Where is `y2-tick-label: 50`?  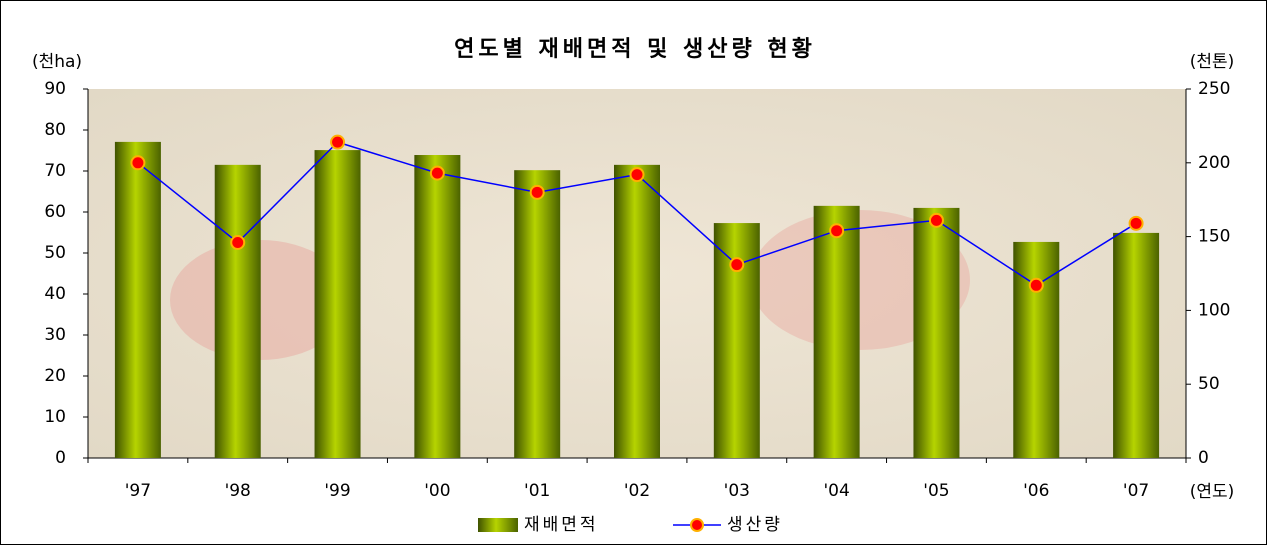
y2-tick-label: 50 is located at coordinates (1209, 384).